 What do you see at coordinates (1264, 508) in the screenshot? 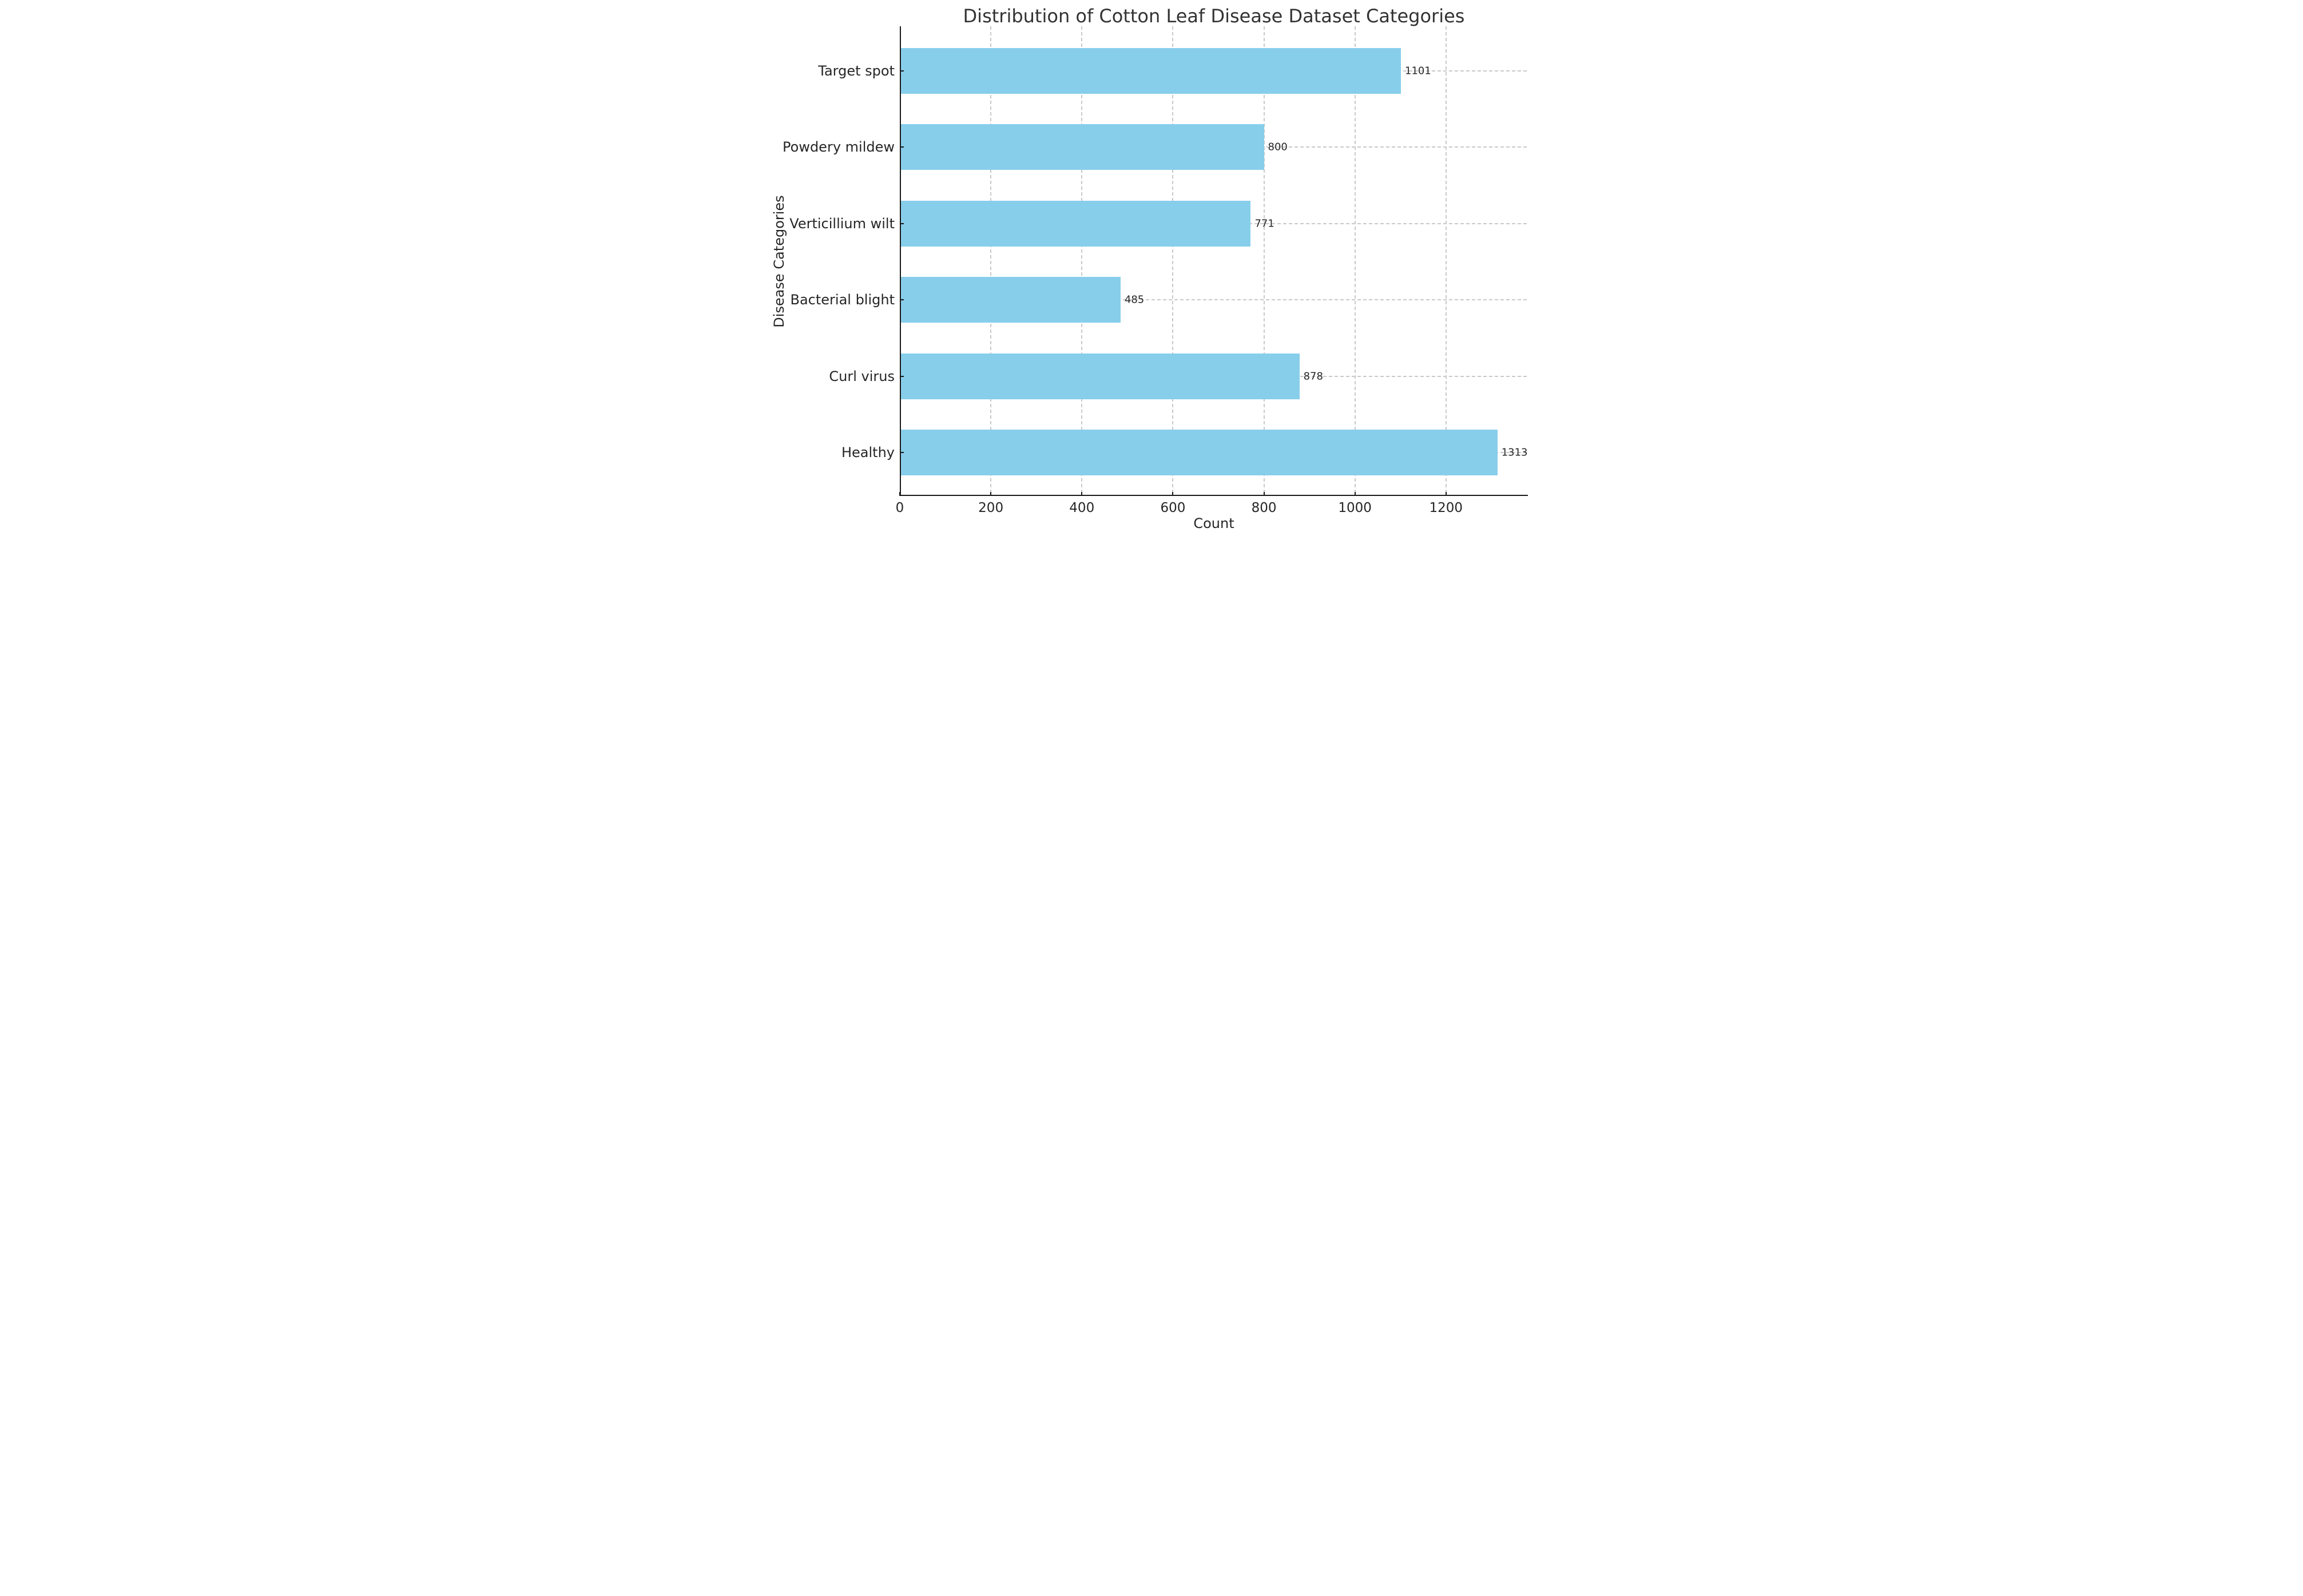
I see `x-tick-label: 800` at bounding box center [1264, 508].